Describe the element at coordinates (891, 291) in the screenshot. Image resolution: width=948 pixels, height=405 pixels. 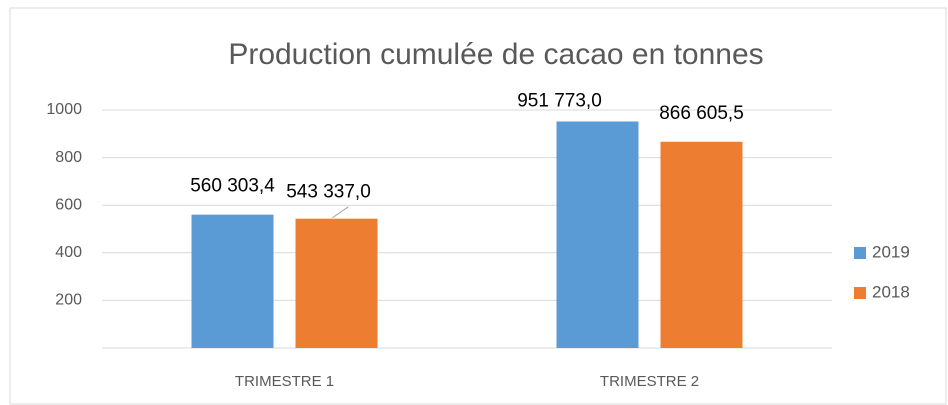
I see `legend-label: 2018` at that location.